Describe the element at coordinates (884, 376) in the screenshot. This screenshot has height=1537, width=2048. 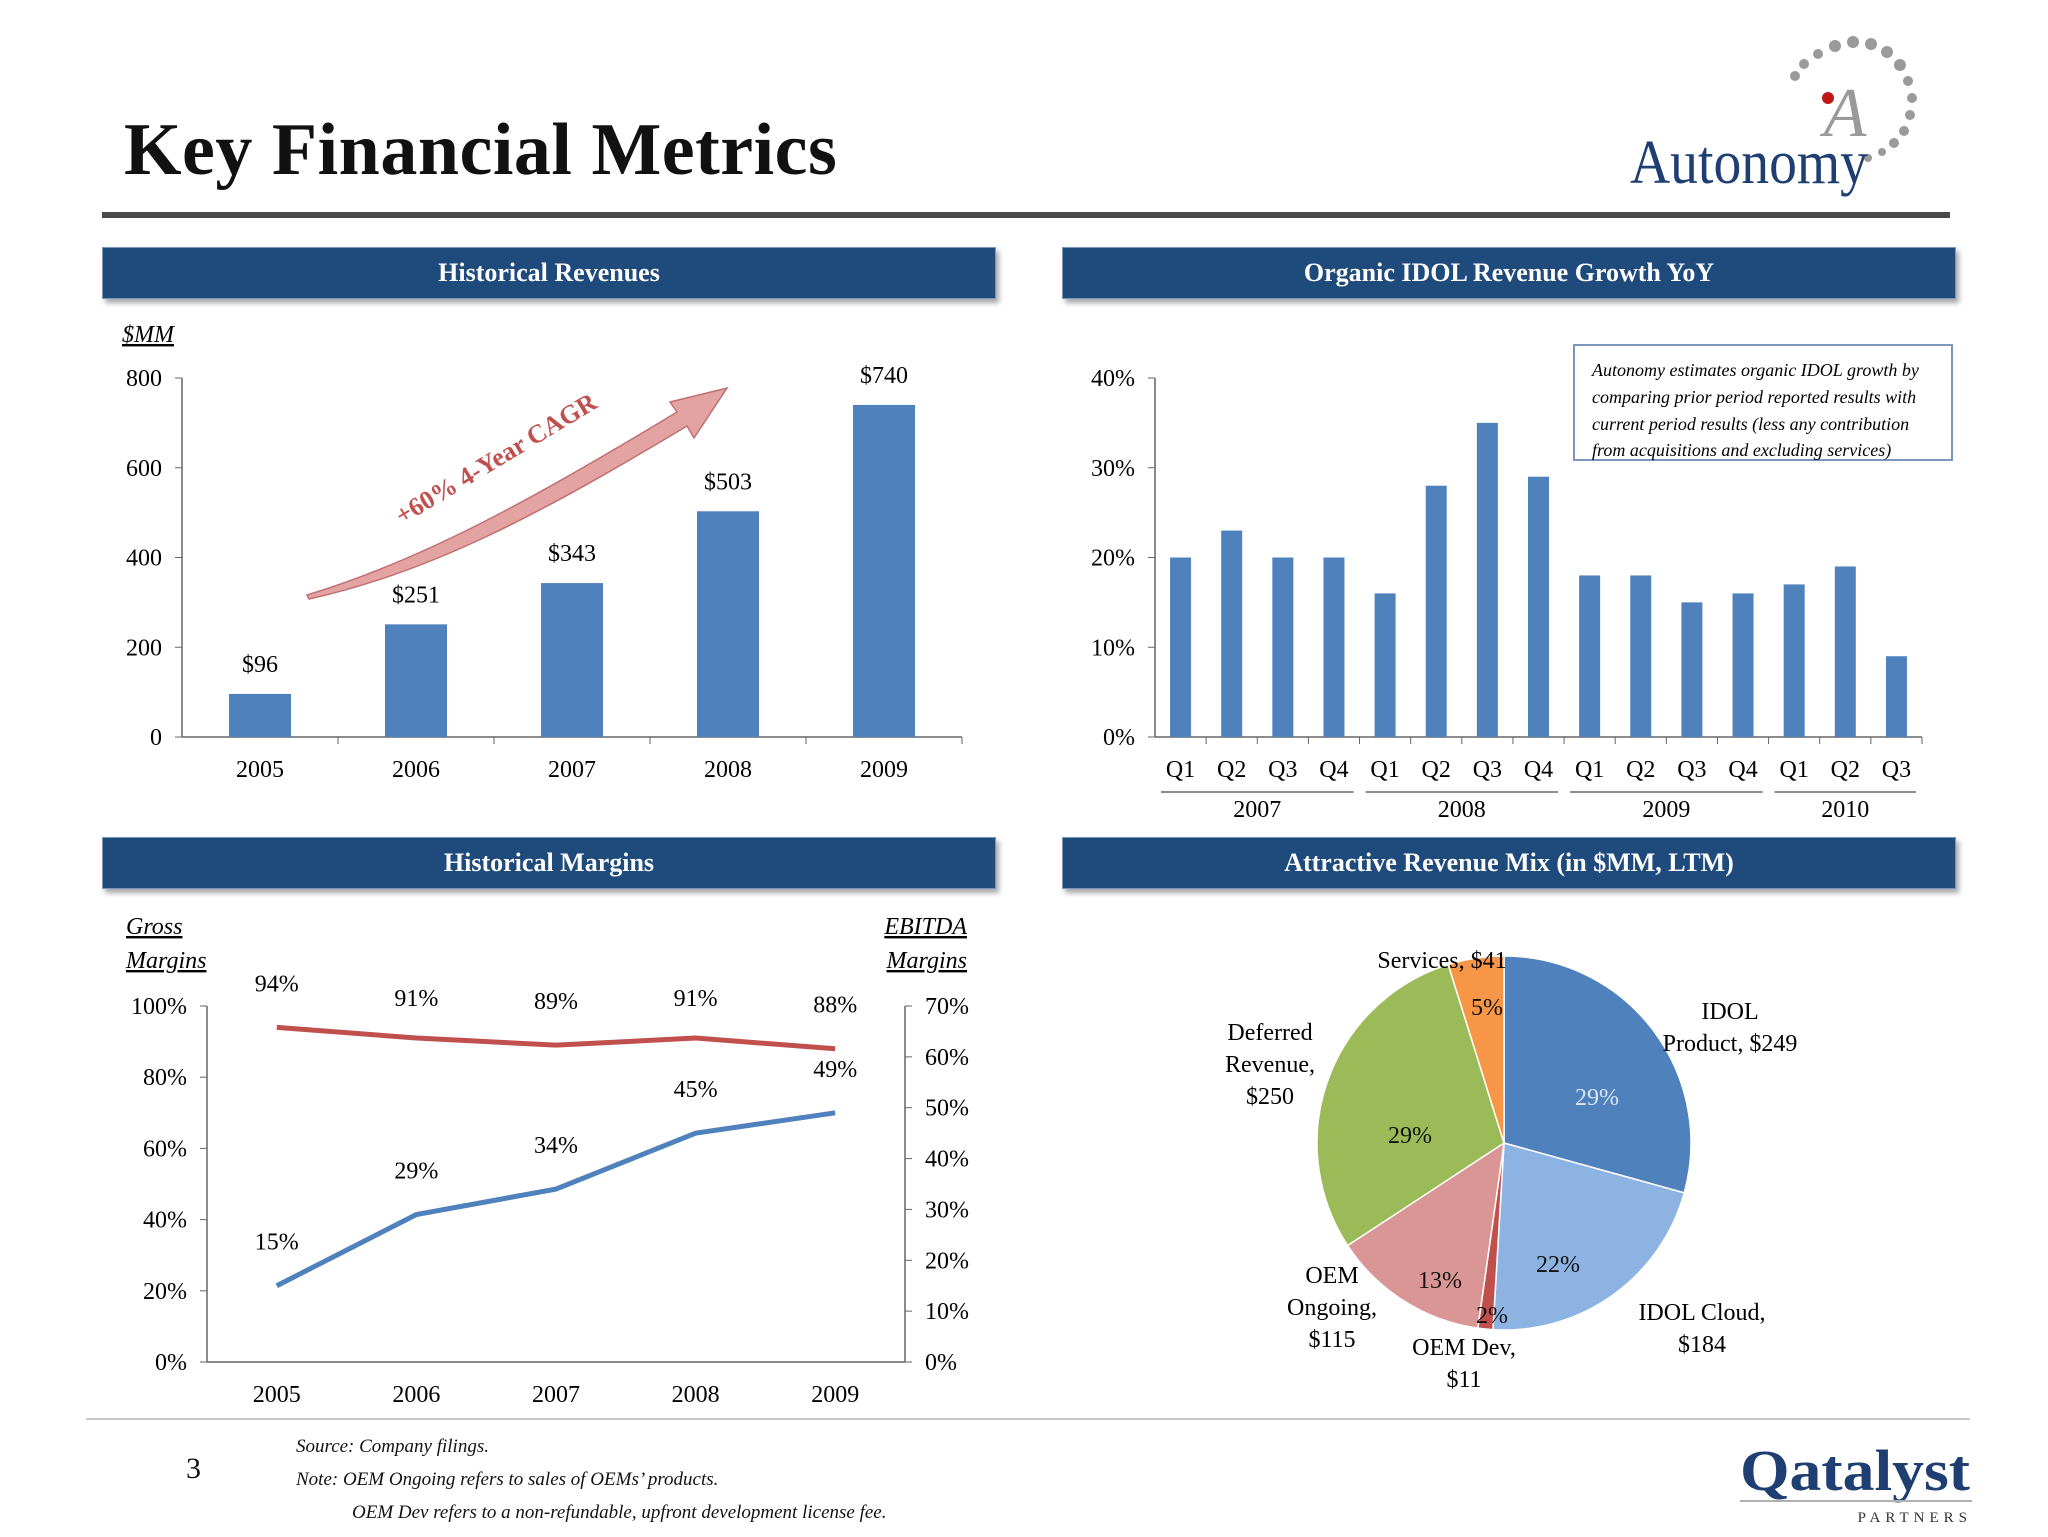
I see `revenue-data-label: $740` at that location.